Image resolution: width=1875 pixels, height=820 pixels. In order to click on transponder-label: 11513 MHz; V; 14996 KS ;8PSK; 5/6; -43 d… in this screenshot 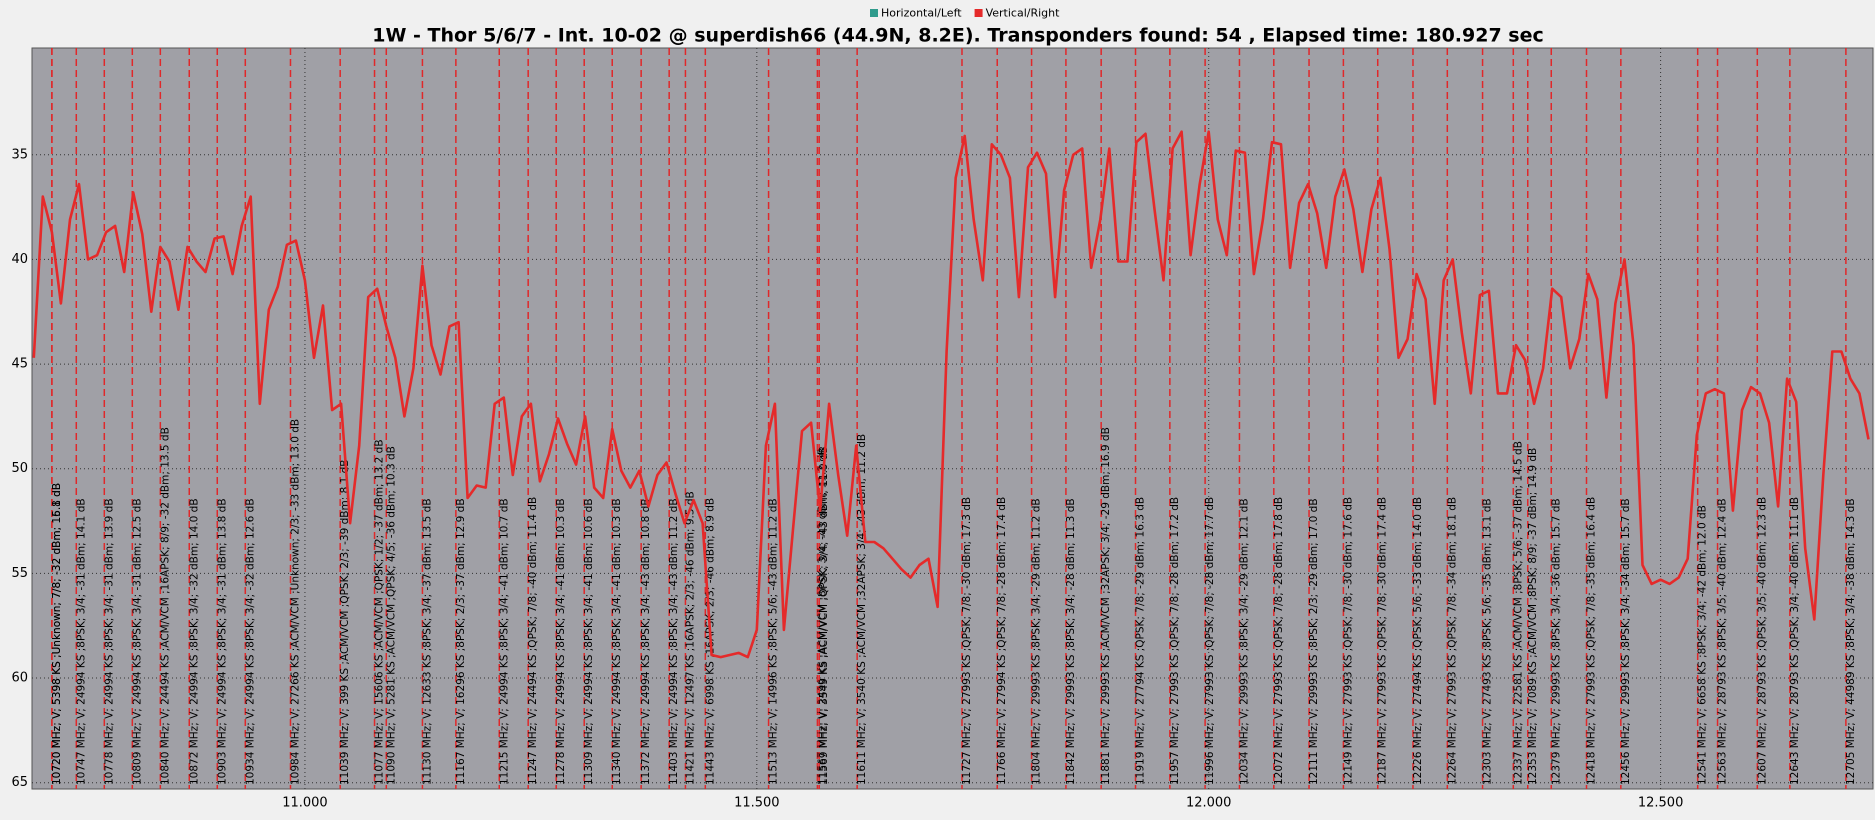, I will do `click(774, 641)`.